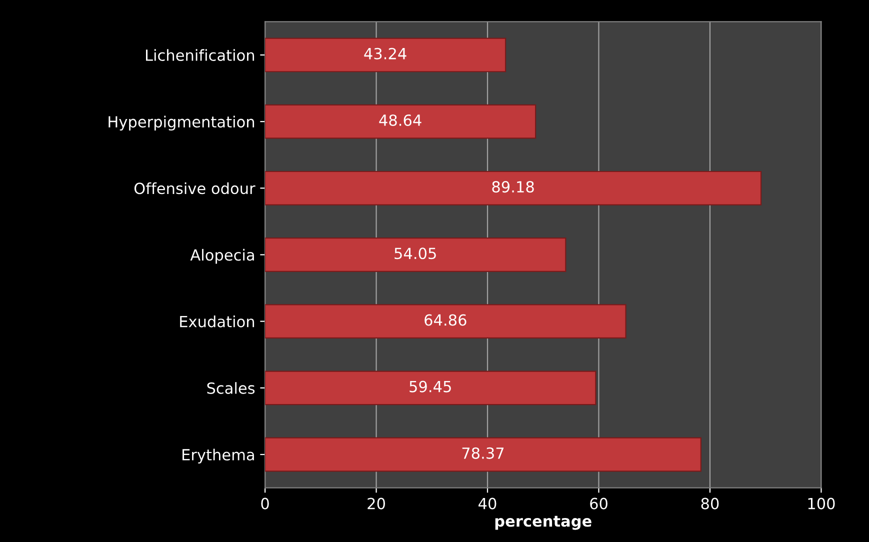 This screenshot has width=869, height=542. I want to click on data-label: 54.05, so click(415, 254).